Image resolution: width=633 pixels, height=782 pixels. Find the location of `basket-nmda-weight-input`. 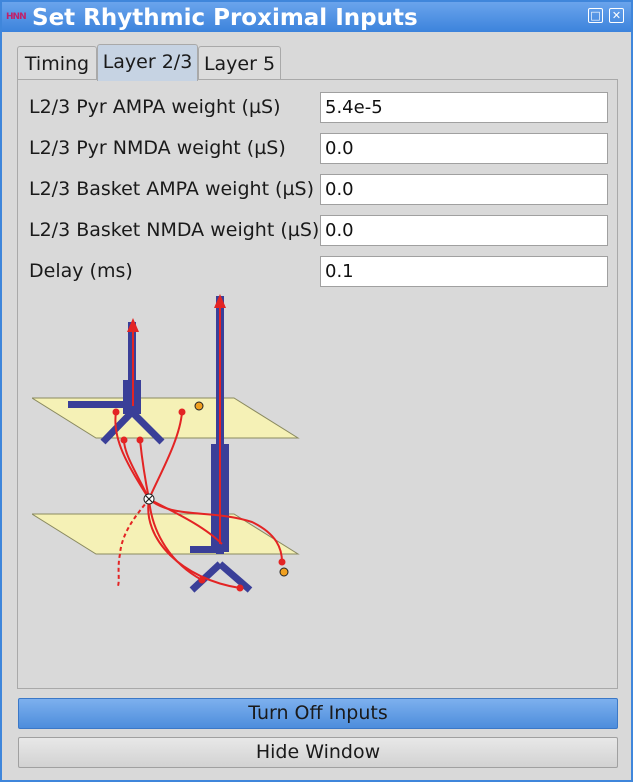

basket-nmda-weight-input is located at coordinates (464, 230).